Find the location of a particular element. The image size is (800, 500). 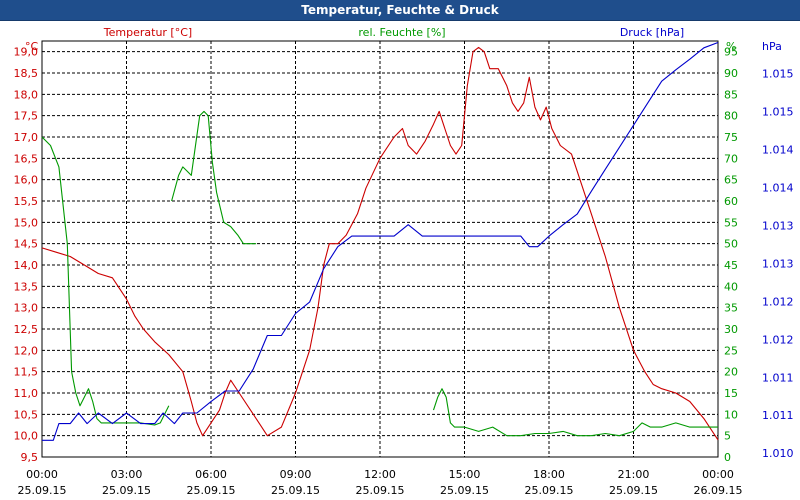

x-tick-time: 12:00 is located at coordinates (380, 474).